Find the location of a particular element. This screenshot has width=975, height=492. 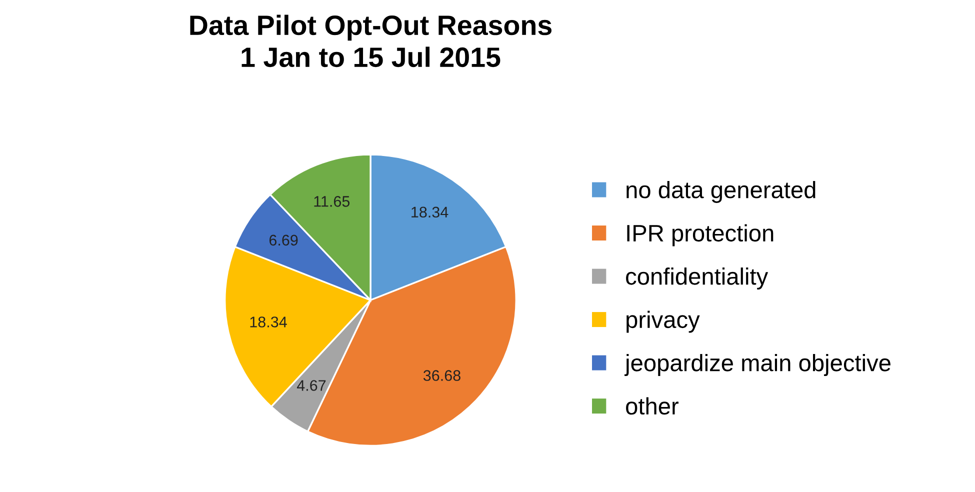

legend-label: IPR protection is located at coordinates (700, 235).